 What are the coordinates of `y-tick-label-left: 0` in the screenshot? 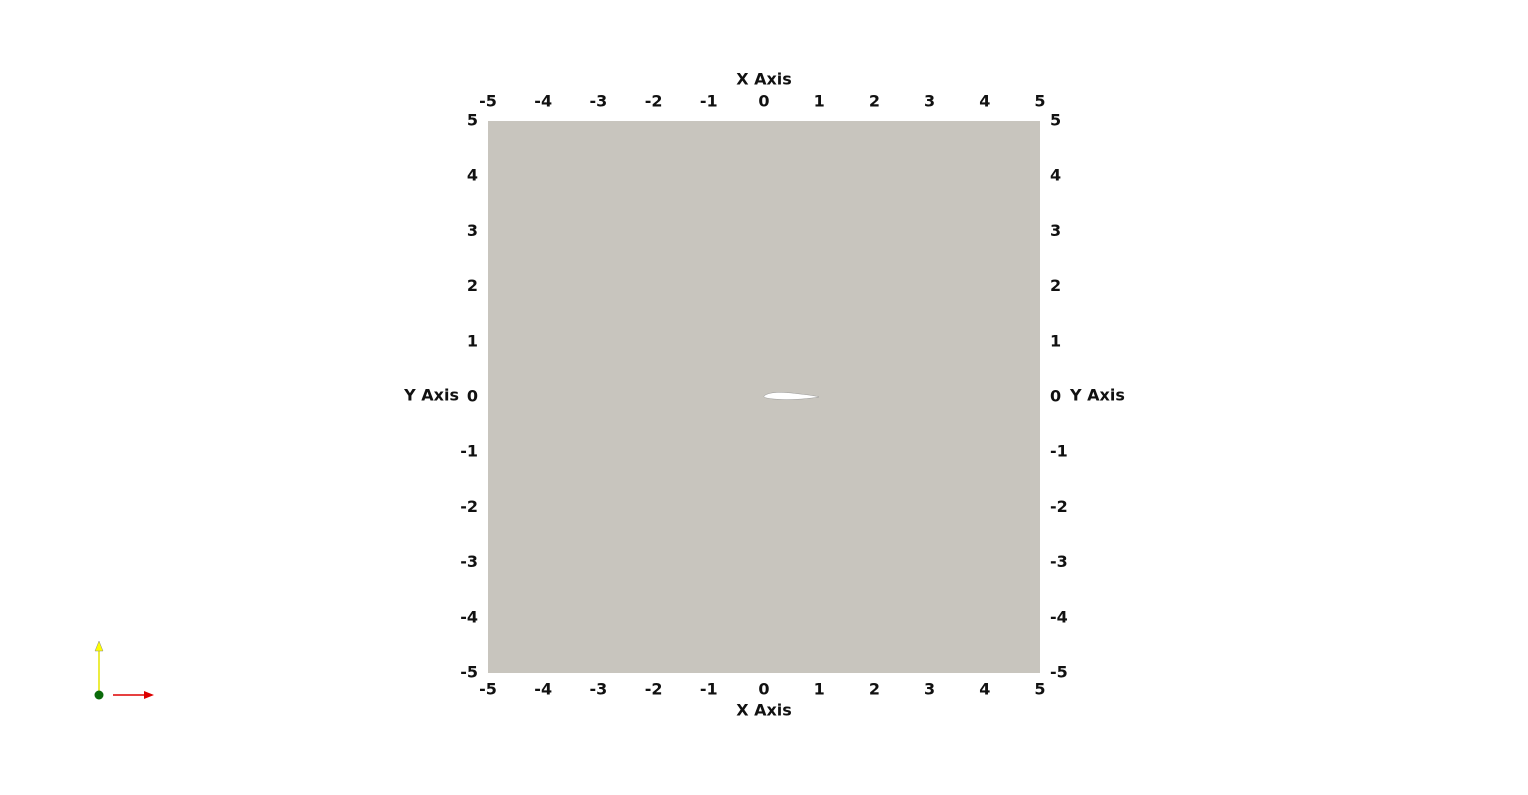 It's located at (472, 396).